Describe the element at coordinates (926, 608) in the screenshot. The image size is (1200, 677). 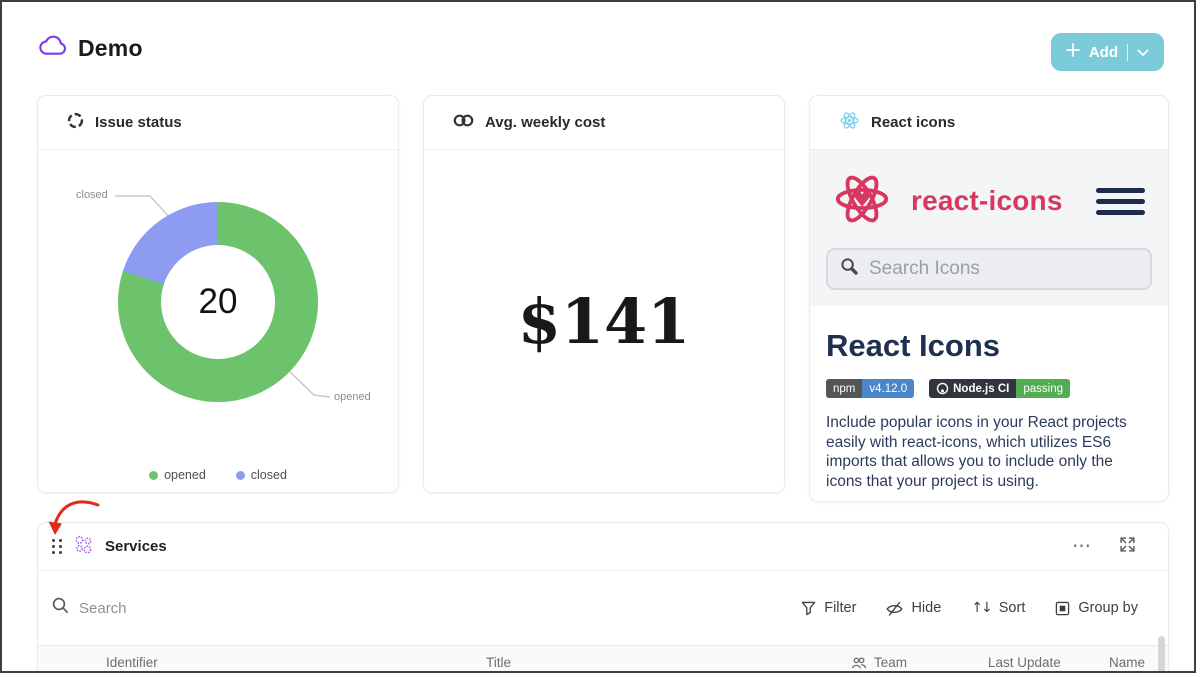
I see `hide-label: Hide` at that location.